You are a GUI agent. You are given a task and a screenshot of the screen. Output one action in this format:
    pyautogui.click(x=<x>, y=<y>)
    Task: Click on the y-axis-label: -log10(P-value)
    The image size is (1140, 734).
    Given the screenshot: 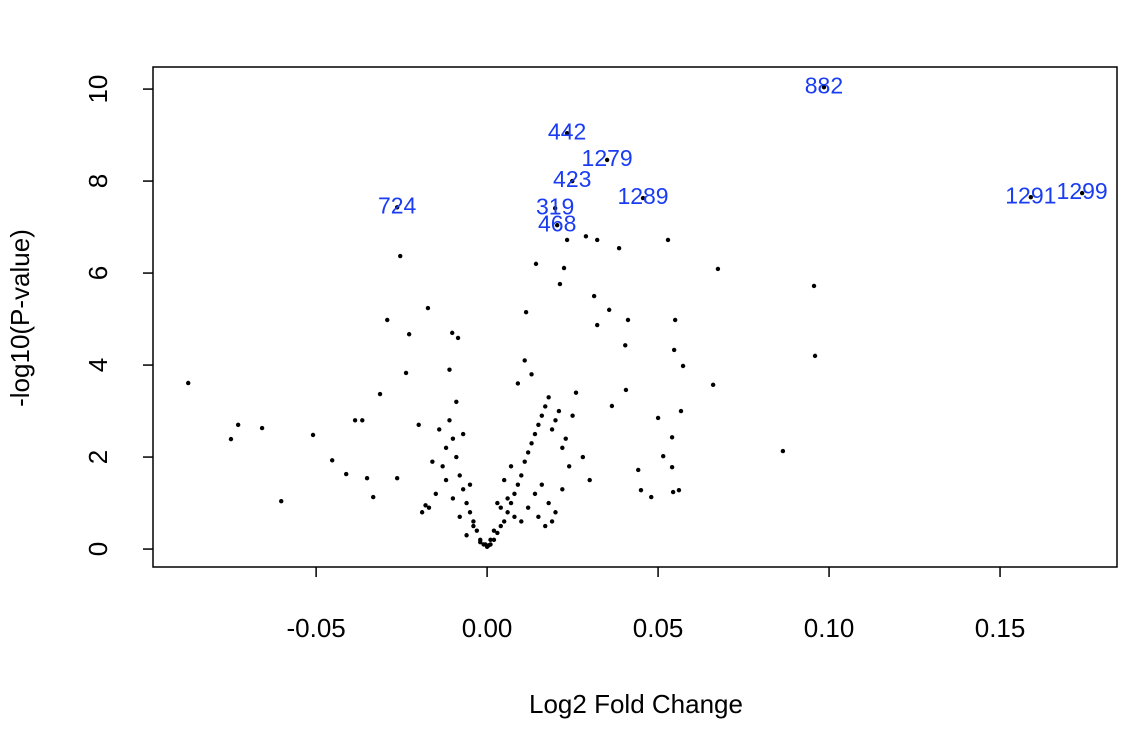 What is the action you would take?
    pyautogui.click(x=20, y=318)
    